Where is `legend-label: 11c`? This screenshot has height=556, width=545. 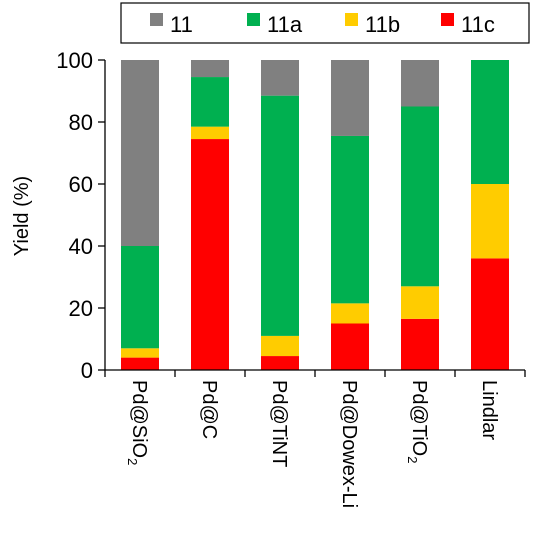 legend-label: 11c is located at coordinates (478, 24).